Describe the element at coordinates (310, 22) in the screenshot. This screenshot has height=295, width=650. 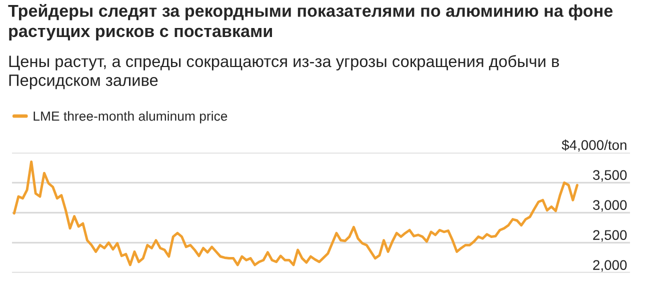
I see `chart-title: Трейдеры следят за рекордными показателями по алюминию на фоне растущих рисков с поставками` at that location.